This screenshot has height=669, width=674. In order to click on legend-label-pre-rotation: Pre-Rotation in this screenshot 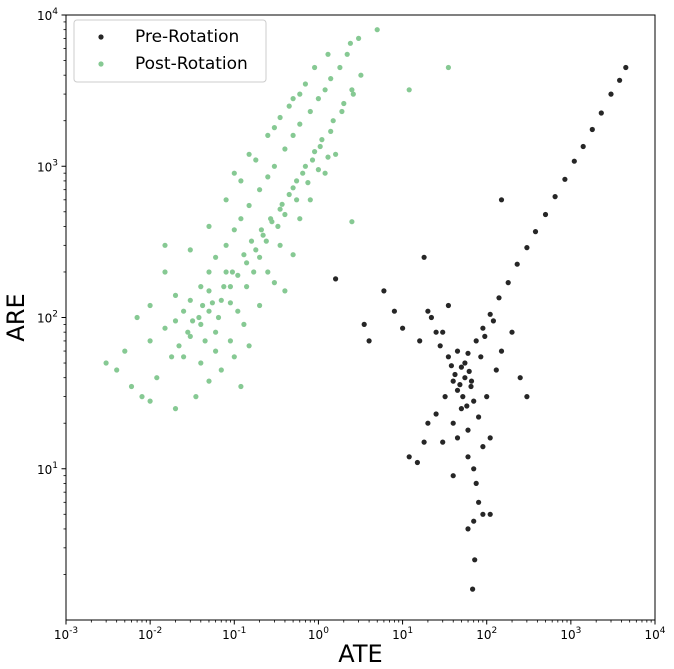, I will do `click(187, 37)`.